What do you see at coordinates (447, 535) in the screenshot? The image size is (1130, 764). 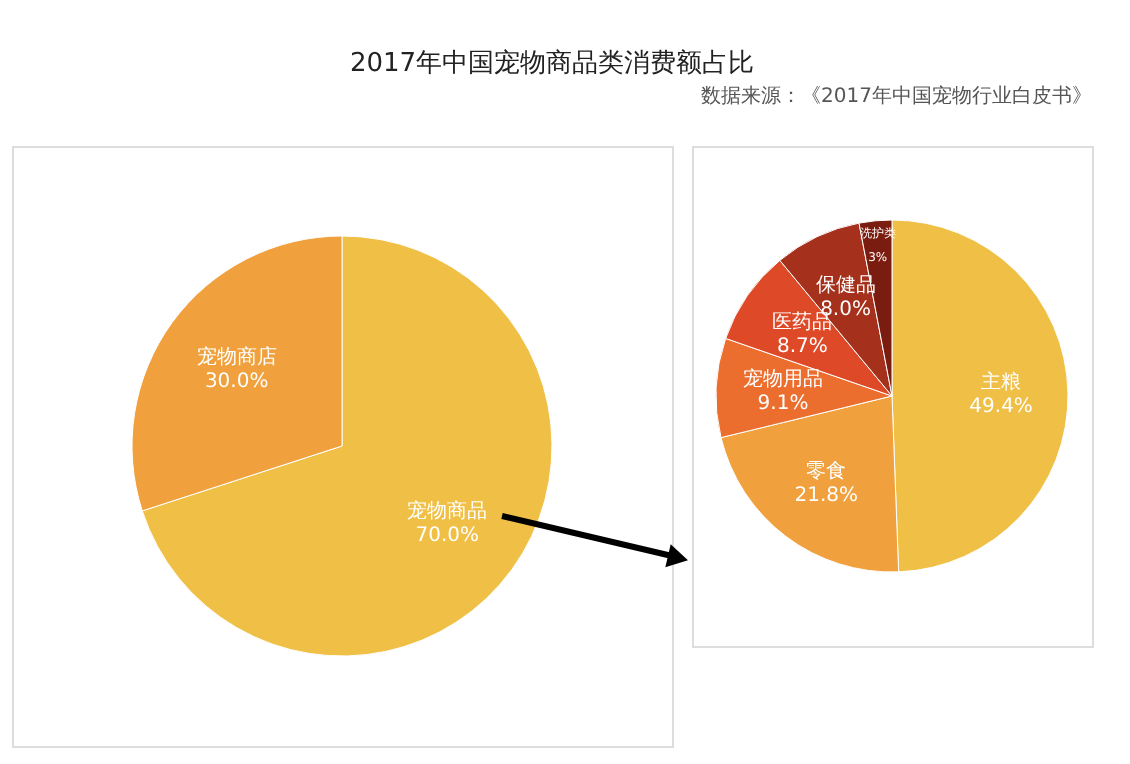 I see `data-label: 70.0%` at bounding box center [447, 535].